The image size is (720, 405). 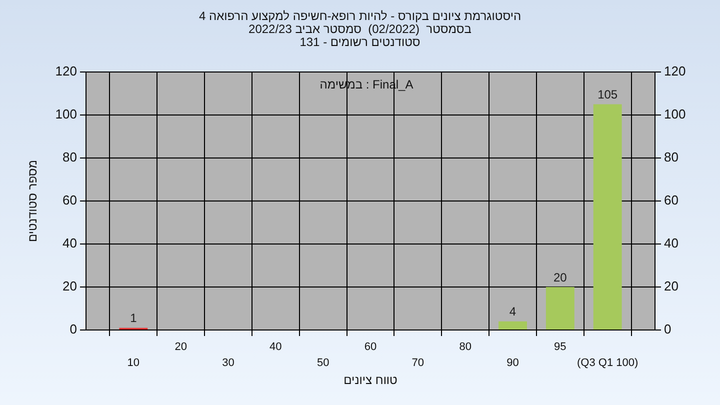 I want to click on y-tick-label: 80, so click(x=69, y=157).